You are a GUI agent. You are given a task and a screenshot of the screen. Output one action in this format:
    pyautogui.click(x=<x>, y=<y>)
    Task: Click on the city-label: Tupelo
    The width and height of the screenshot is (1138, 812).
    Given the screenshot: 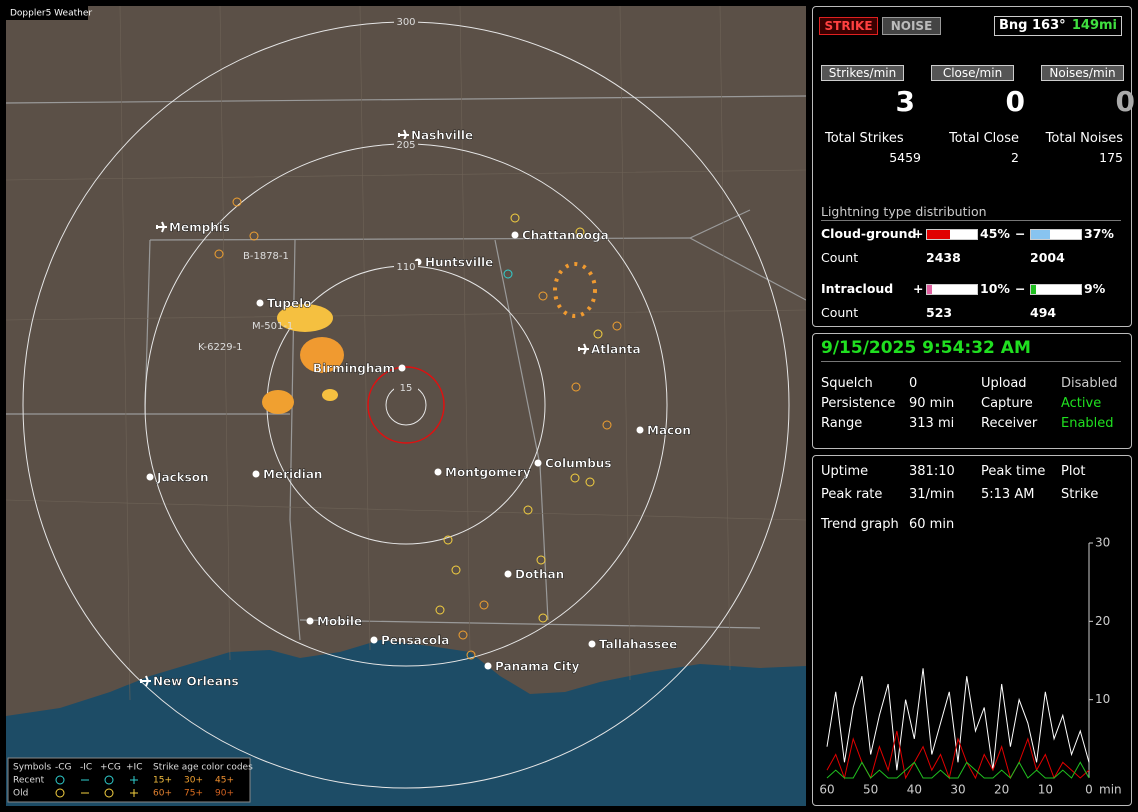 What is the action you would take?
    pyautogui.click(x=289, y=304)
    